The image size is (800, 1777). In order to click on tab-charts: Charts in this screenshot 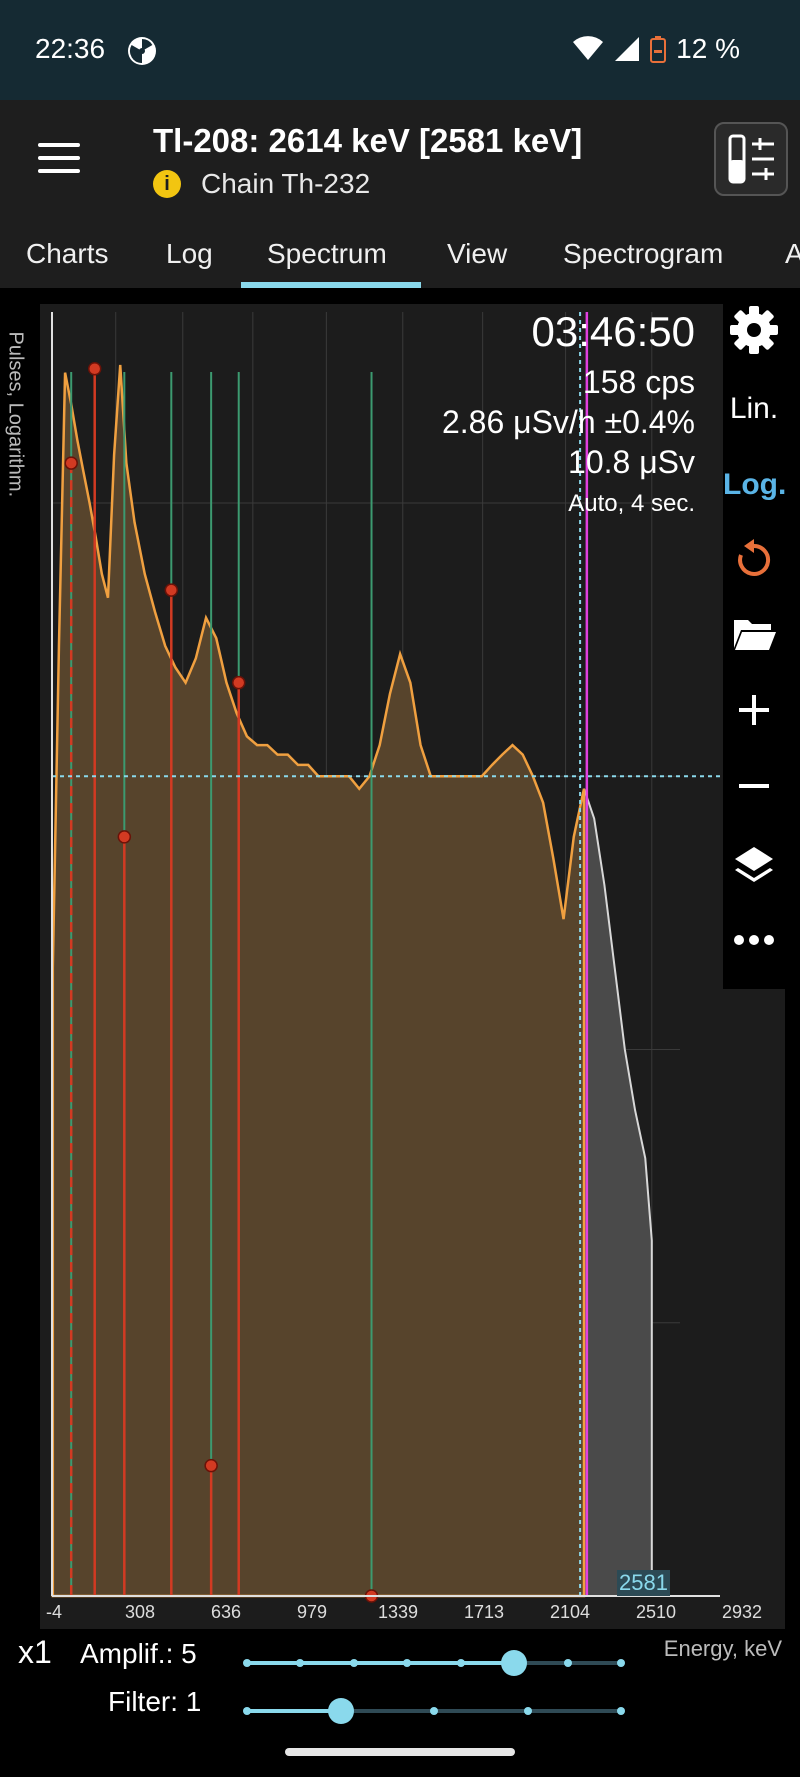, I will do `click(67, 253)`.